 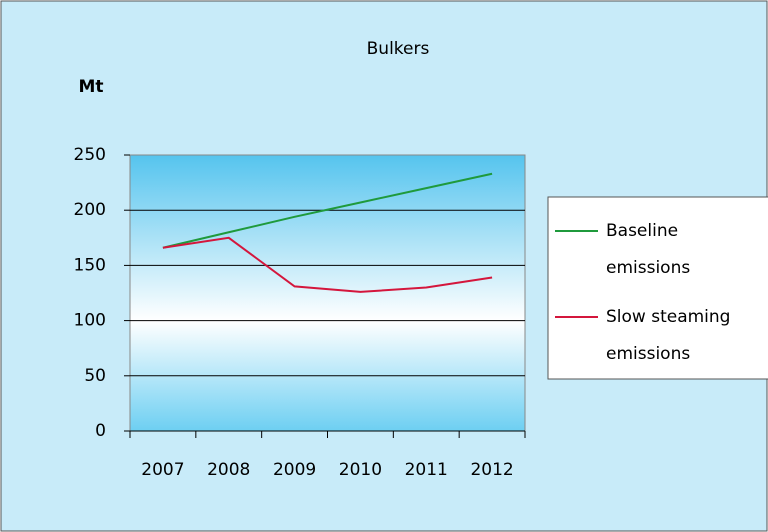 I want to click on x-tick-label: 2009, so click(x=294, y=470).